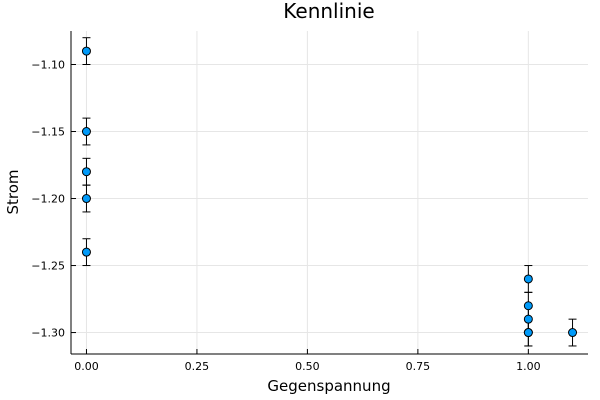 This screenshot has height=400, width=600. I want to click on y-ticks: −1.10 −1.15 −1.20 −1.25 −1.30, so click(53, 199).